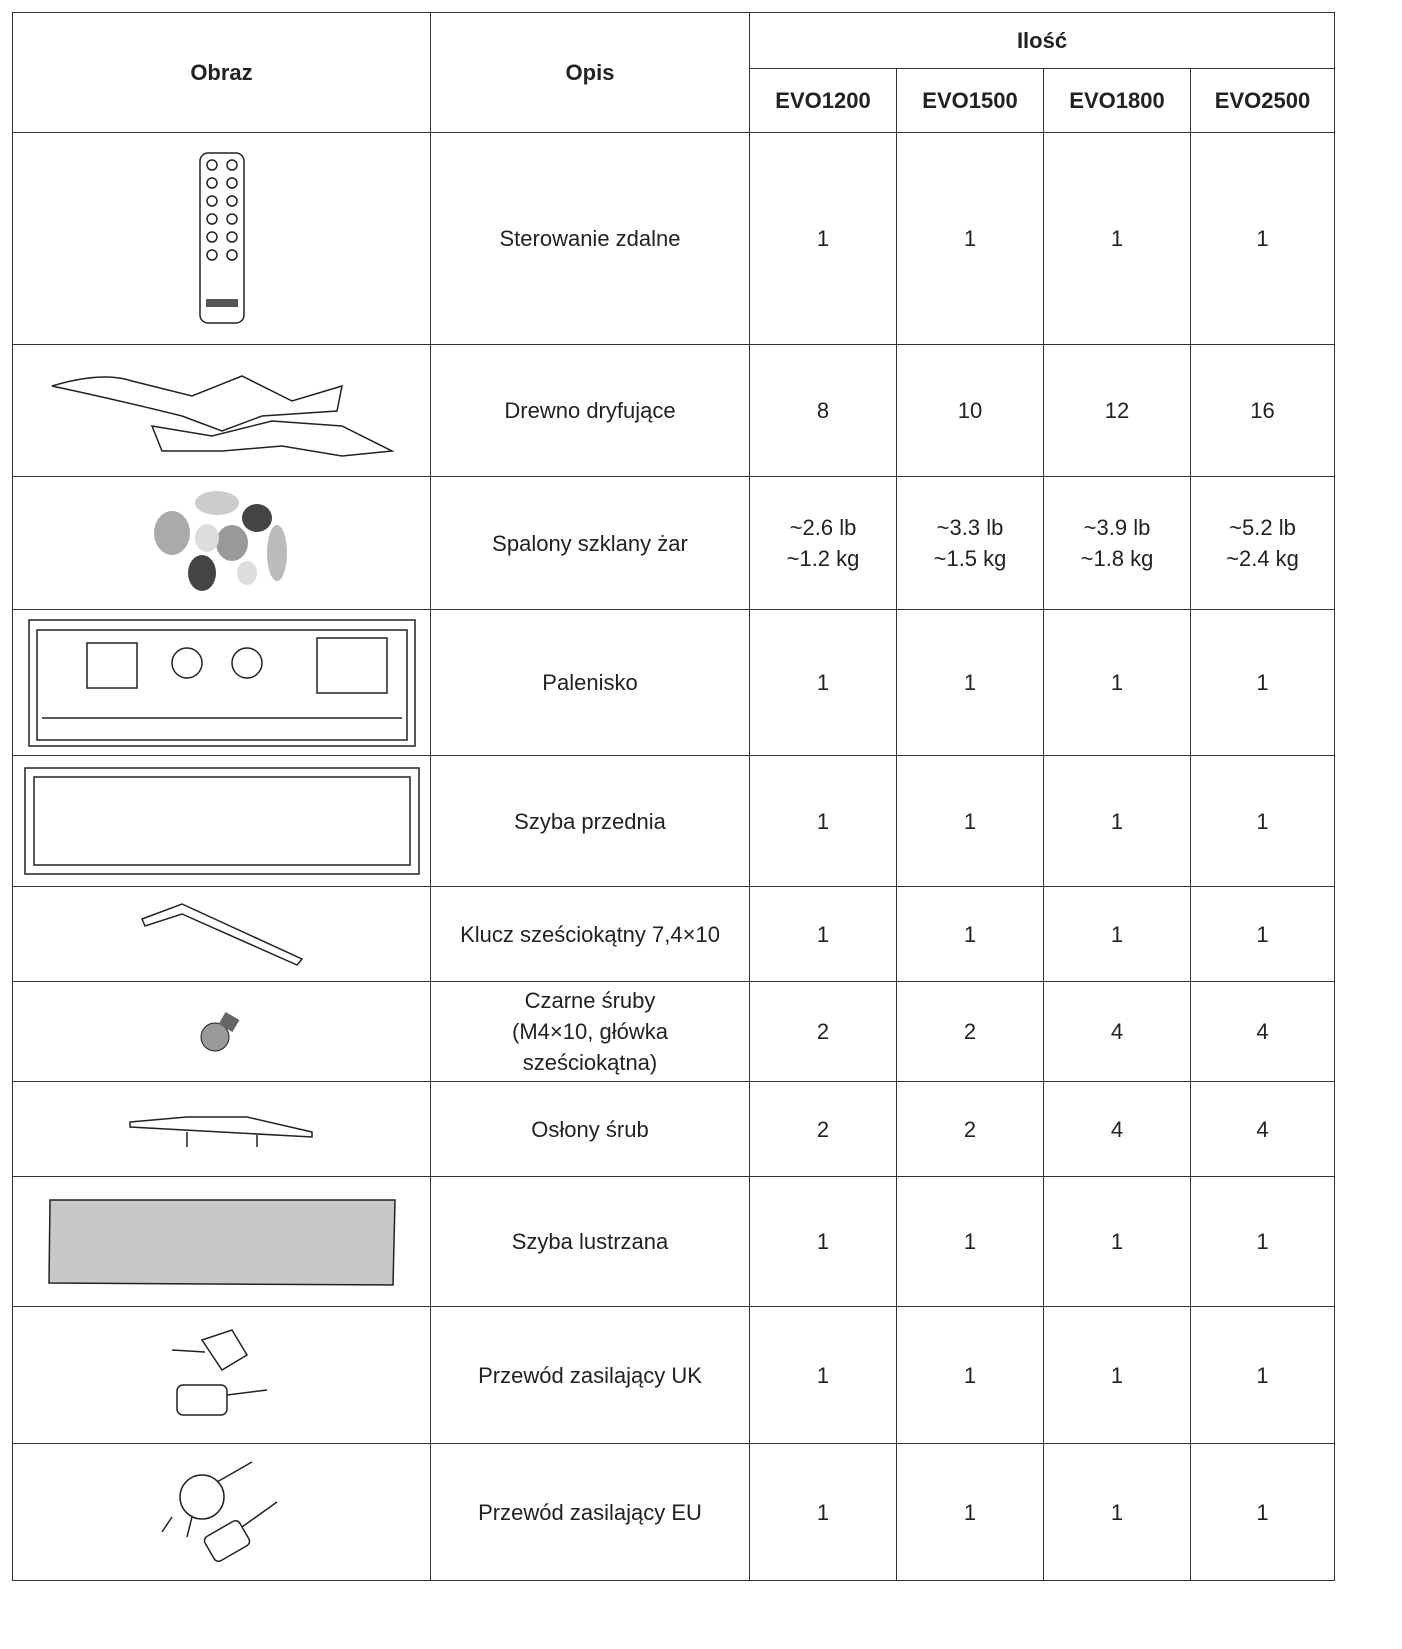 The image size is (1402, 1649). I want to click on text-line: ~1.2 kg, so click(823, 558).